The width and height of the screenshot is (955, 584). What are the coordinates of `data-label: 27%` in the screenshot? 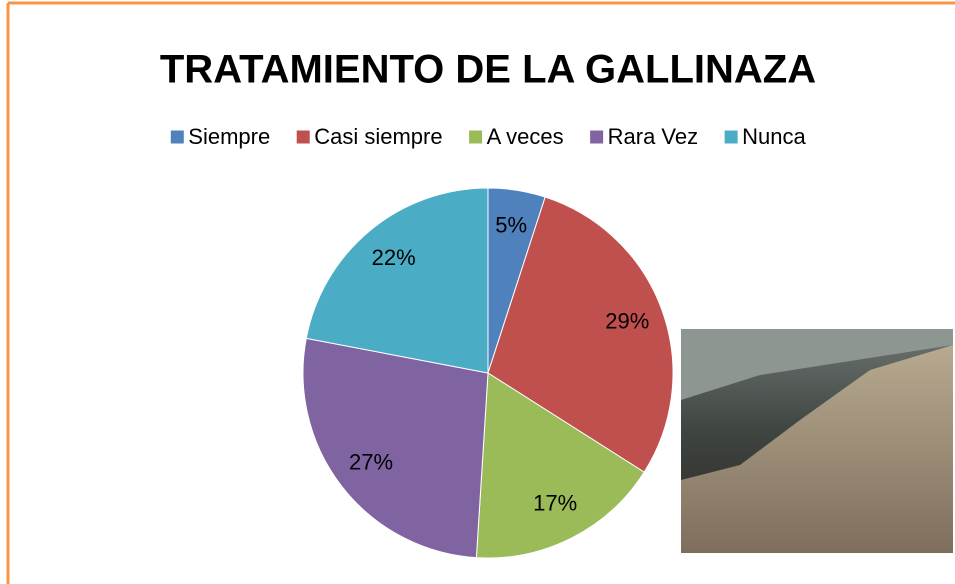 It's located at (371, 462).